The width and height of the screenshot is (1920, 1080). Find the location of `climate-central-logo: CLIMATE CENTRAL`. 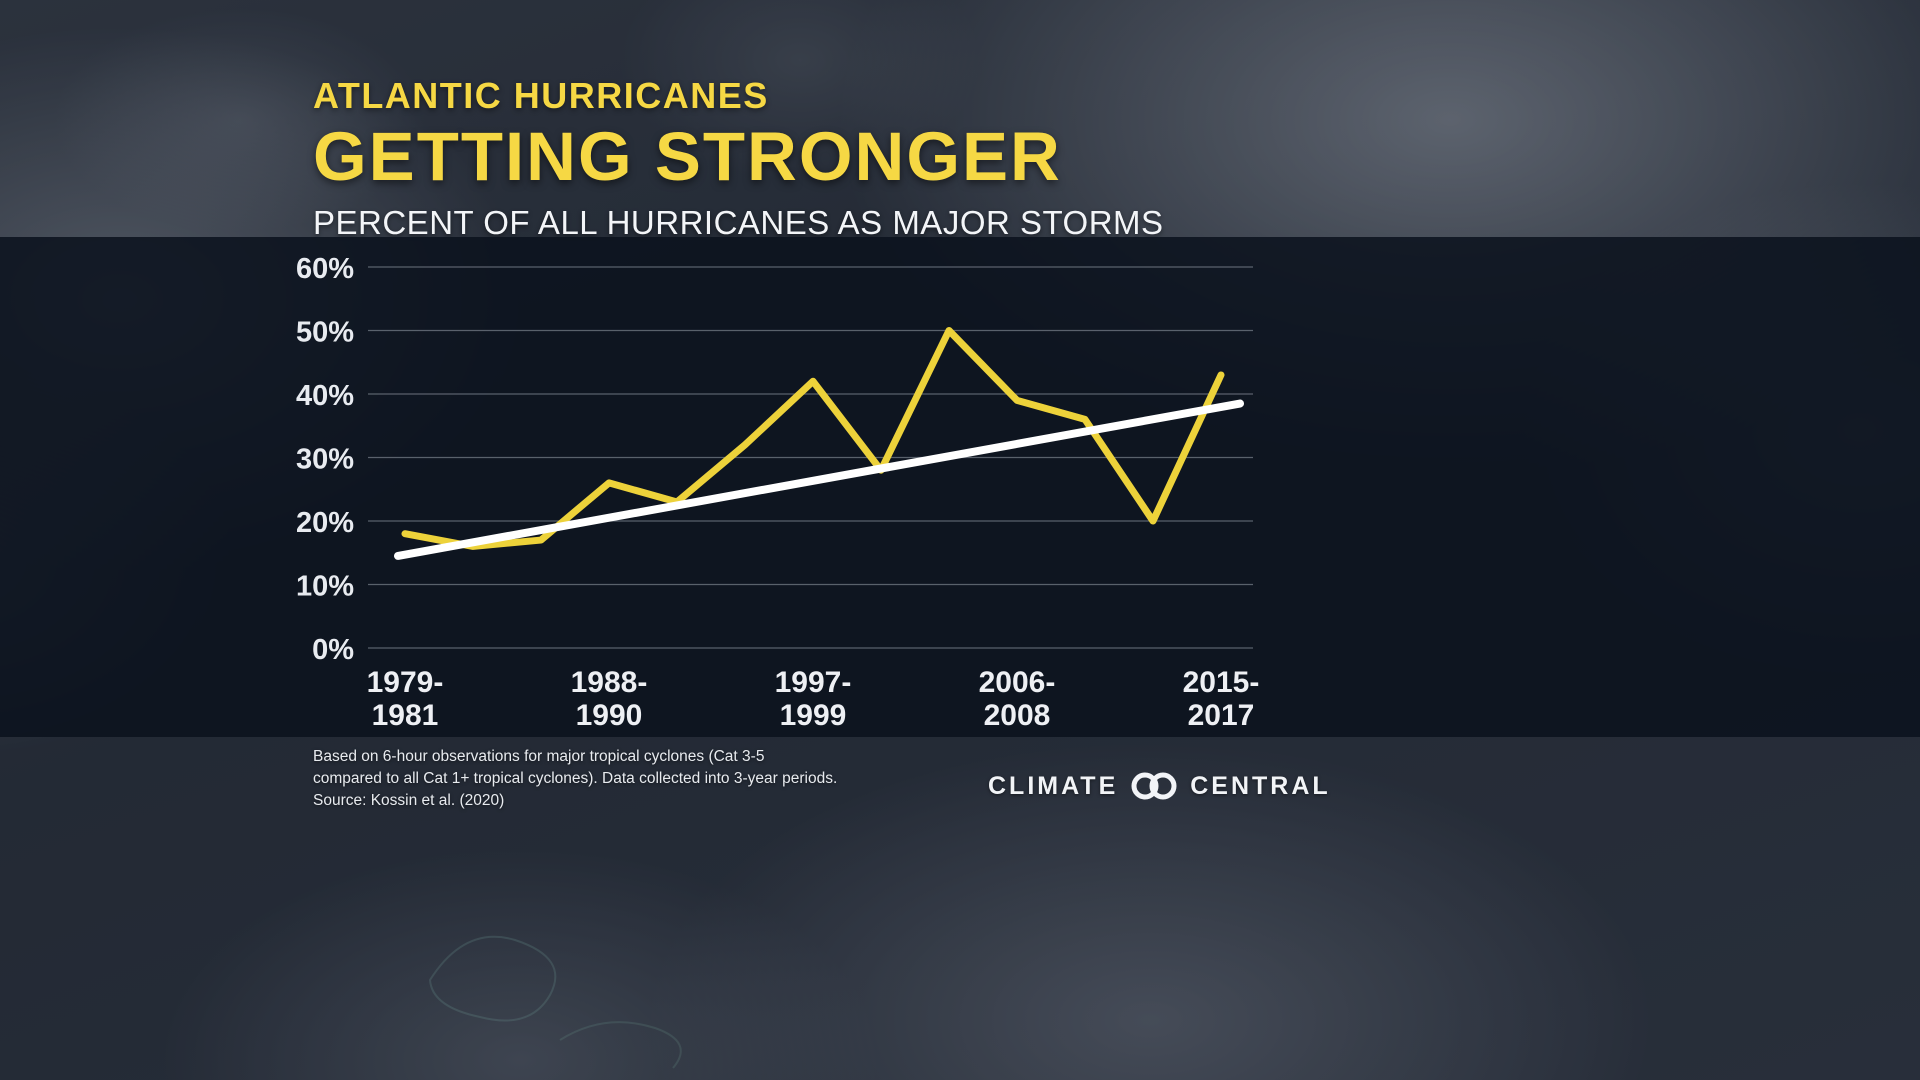

climate-central-logo: CLIMATE CENTRAL is located at coordinates (1159, 786).